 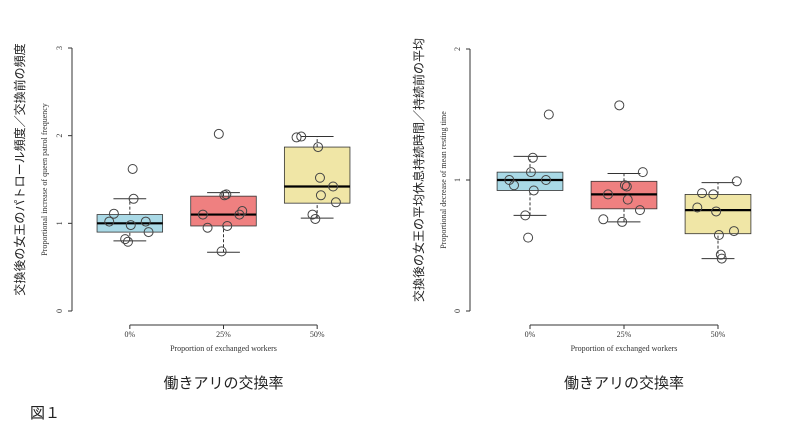 What do you see at coordinates (418, 170) in the screenshot?
I see `y-label: 交換後の女王の平均休息持続時間／持続前の平均` at bounding box center [418, 170].